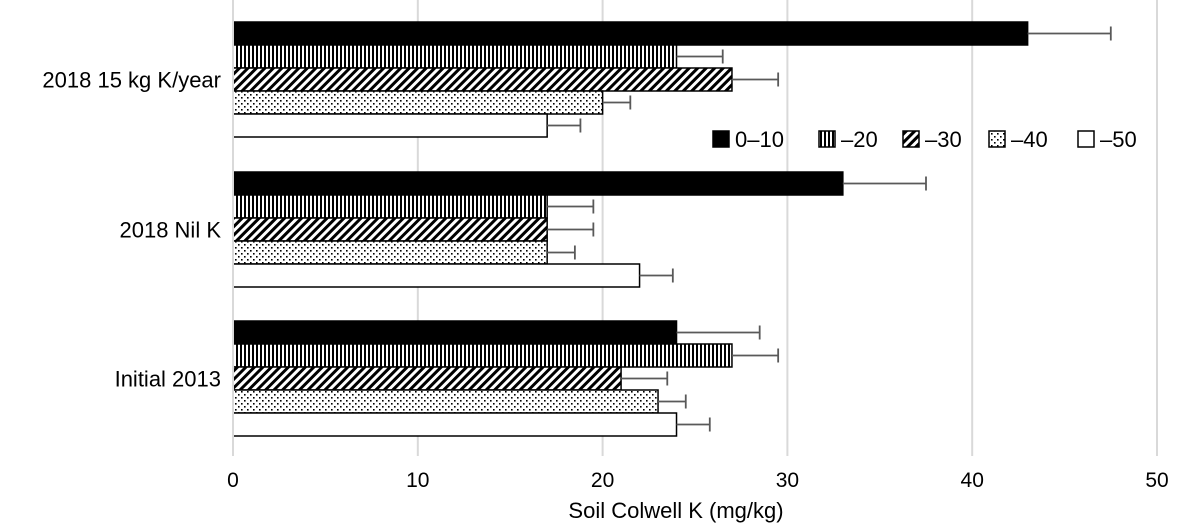 The image size is (1177, 529). Describe the element at coordinates (859, 139) in the screenshot. I see `legend-label: –20` at that location.